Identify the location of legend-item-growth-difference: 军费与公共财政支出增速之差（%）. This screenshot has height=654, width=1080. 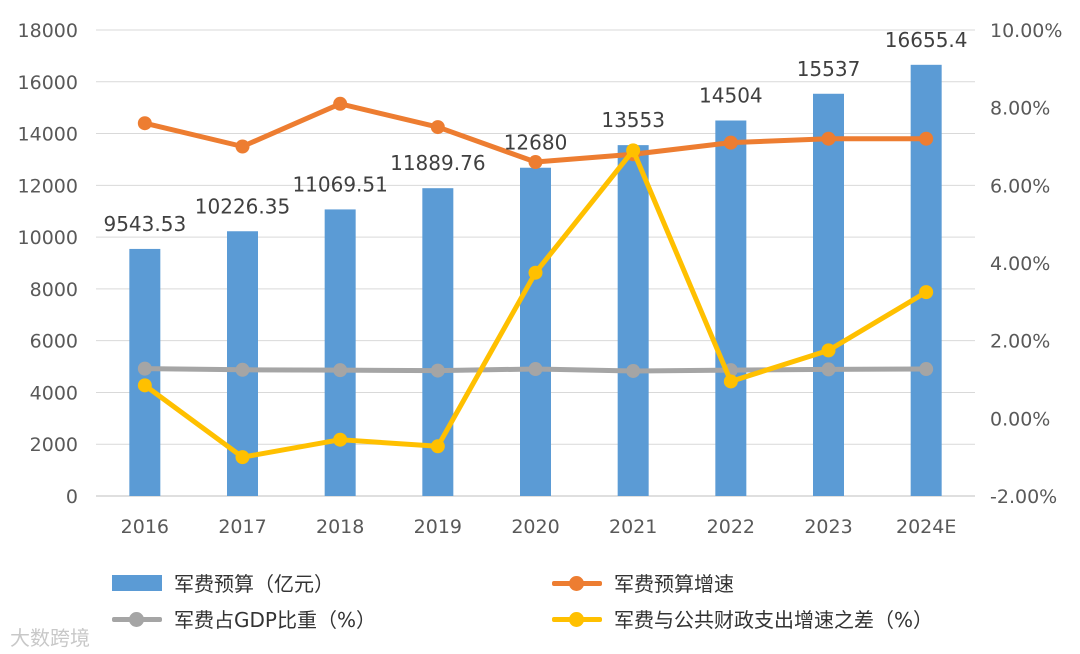
(742, 618).